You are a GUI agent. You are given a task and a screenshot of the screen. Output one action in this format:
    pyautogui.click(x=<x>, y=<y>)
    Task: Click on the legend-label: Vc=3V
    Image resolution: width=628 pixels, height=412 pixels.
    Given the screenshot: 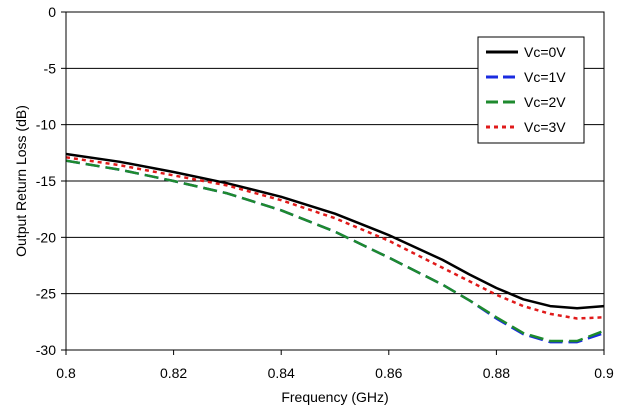 What is the action you would take?
    pyautogui.click(x=545, y=127)
    